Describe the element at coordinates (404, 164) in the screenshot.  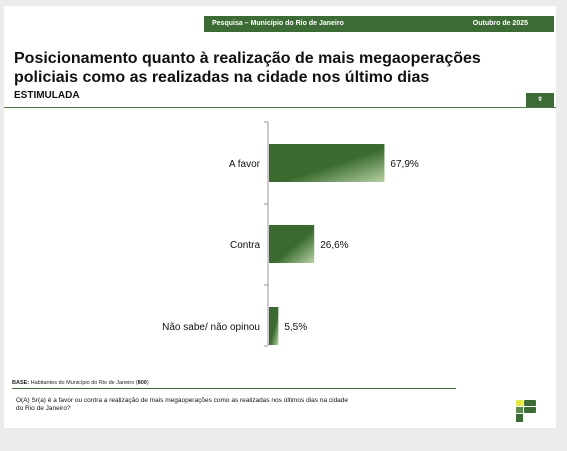
I see `value-label: 67,9%` at that location.